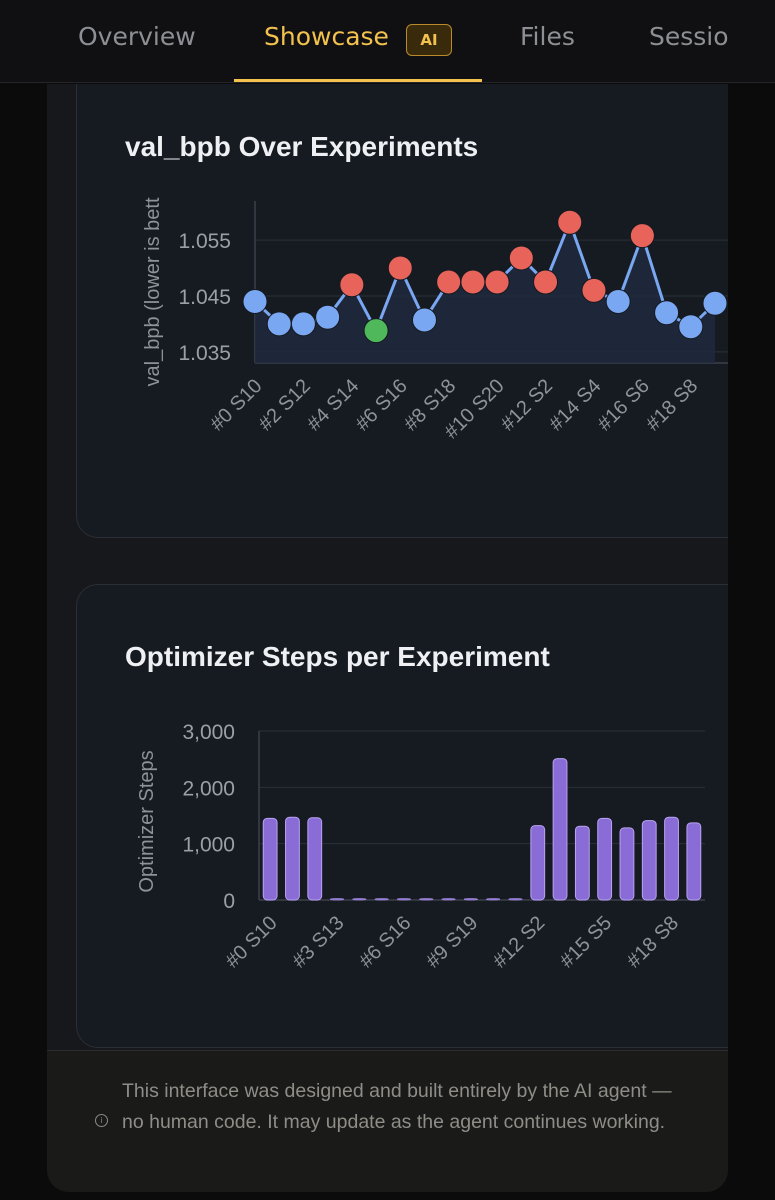 The image size is (775, 1200). I want to click on y-axis-label: val_bpb (lower is bett, so click(153, 291).